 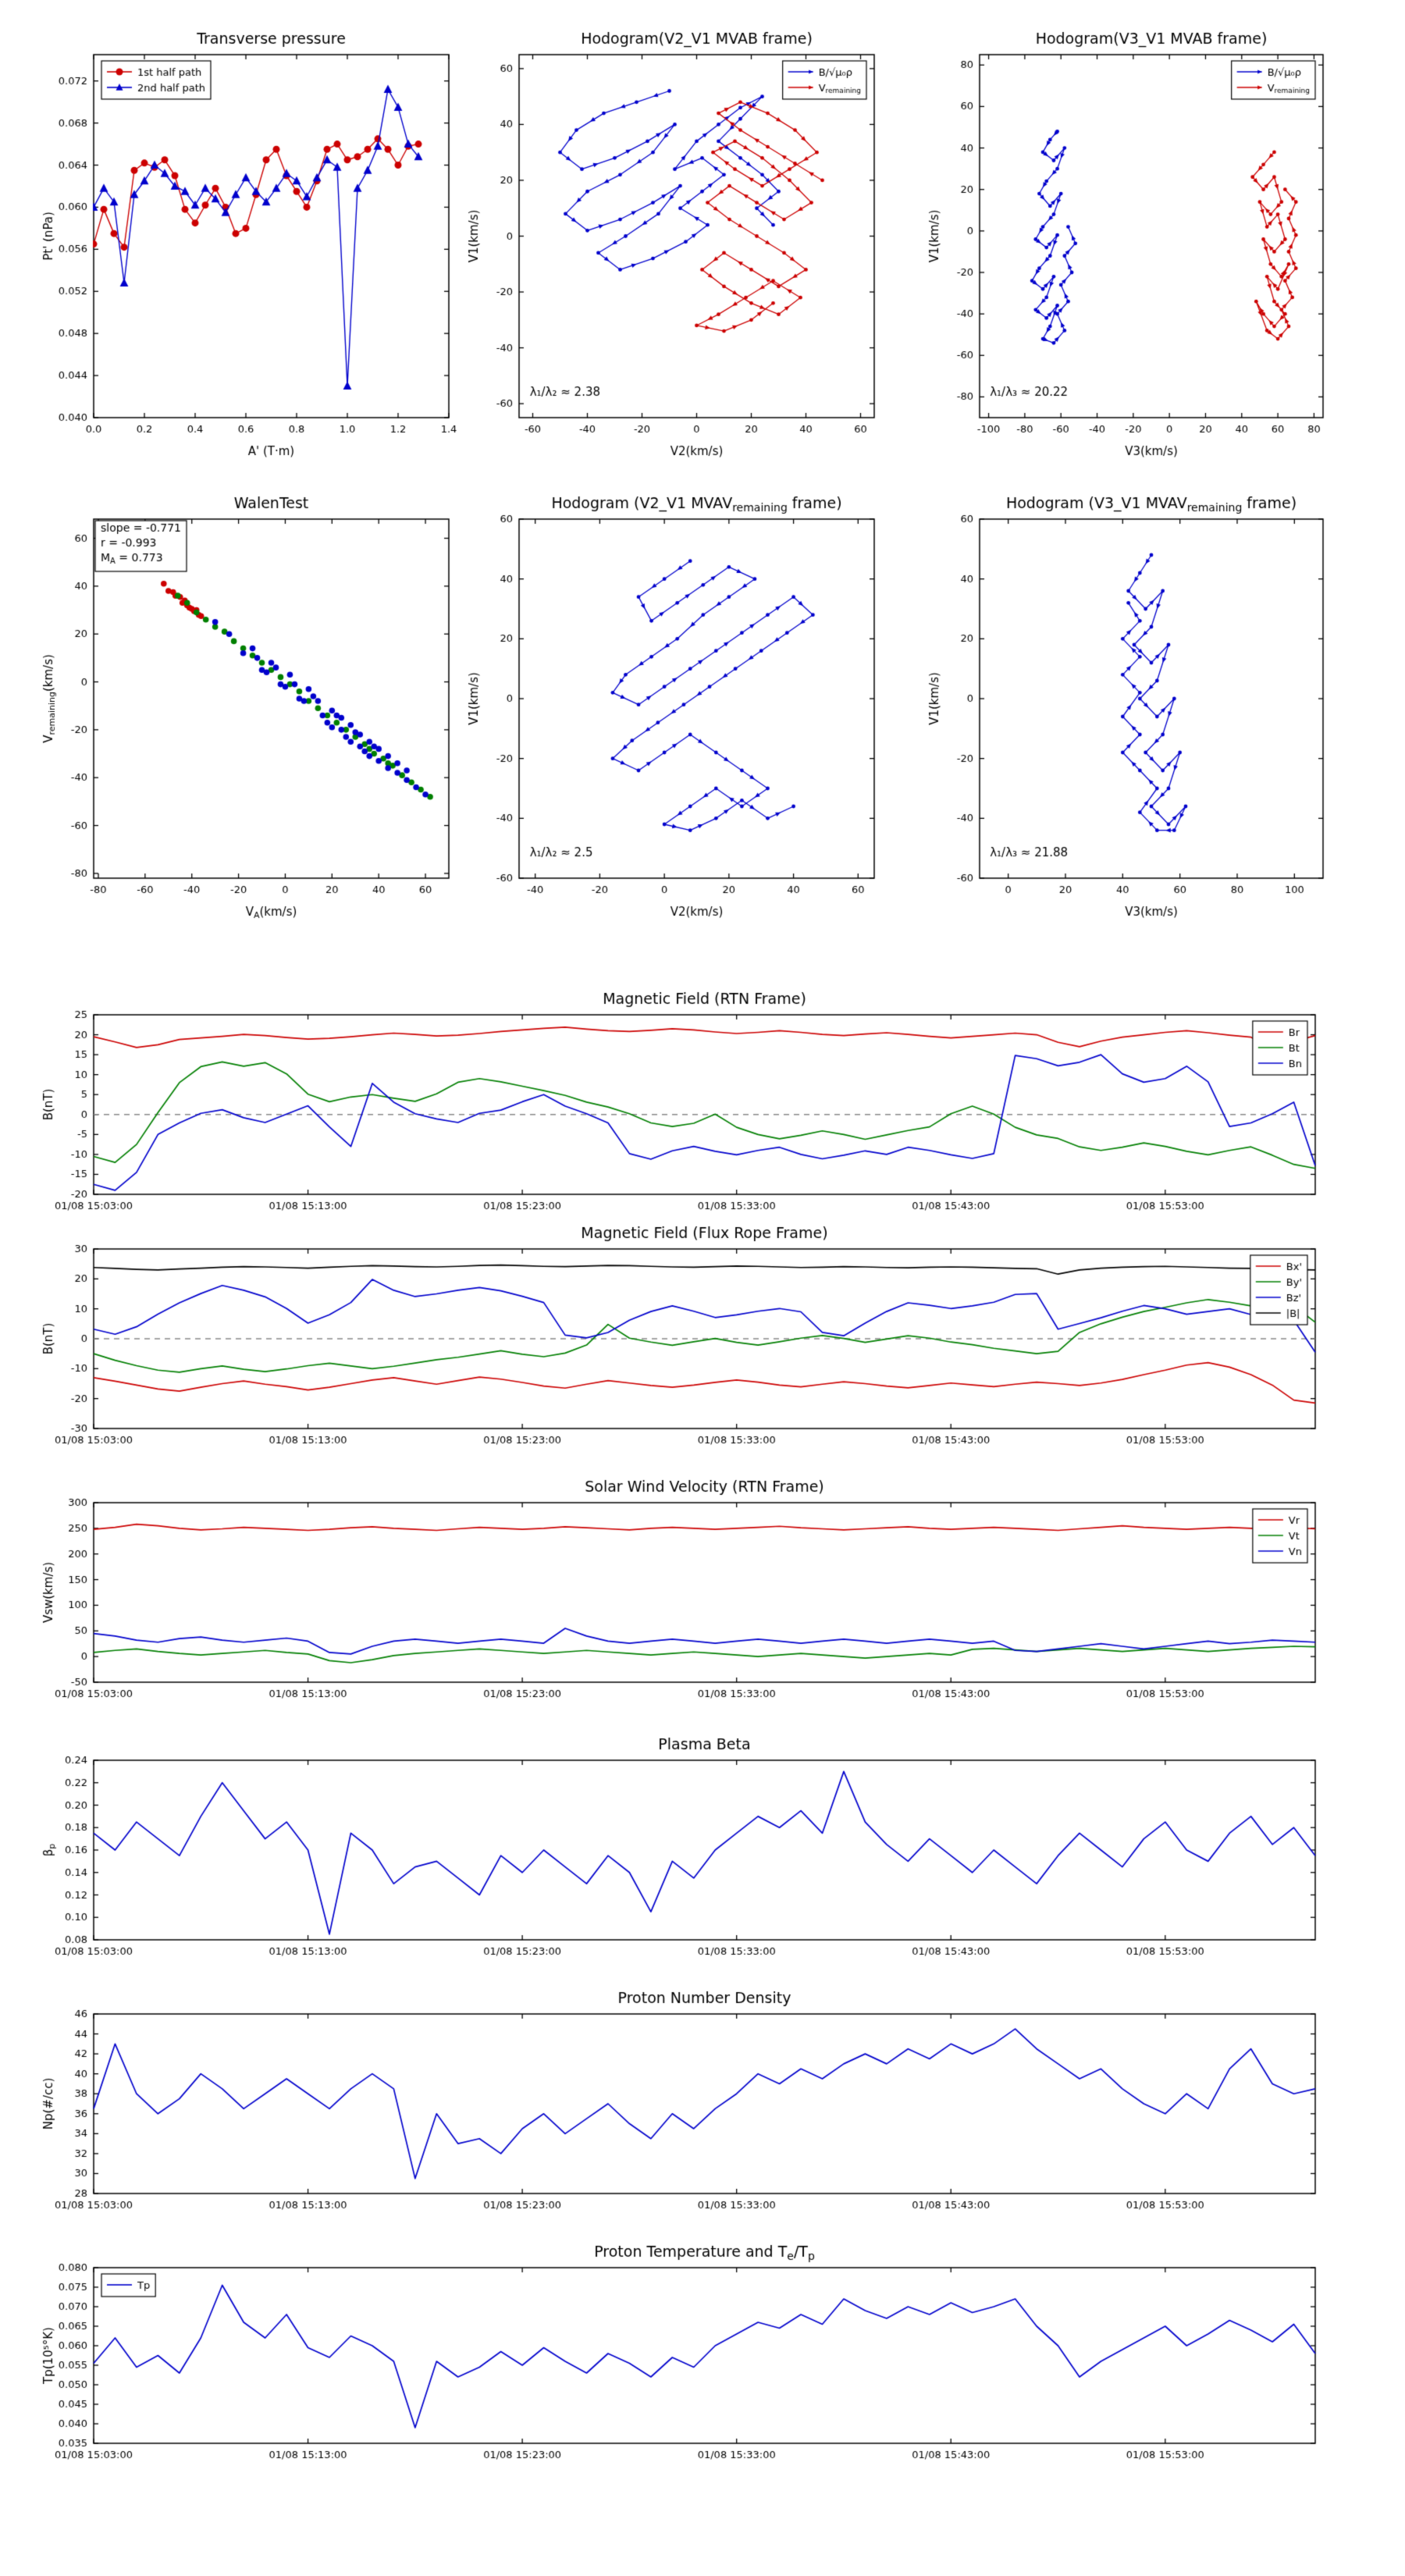 What do you see at coordinates (677, 1338) in the screenshot?
I see `plot-magnetic-field-flux-rope` at bounding box center [677, 1338].